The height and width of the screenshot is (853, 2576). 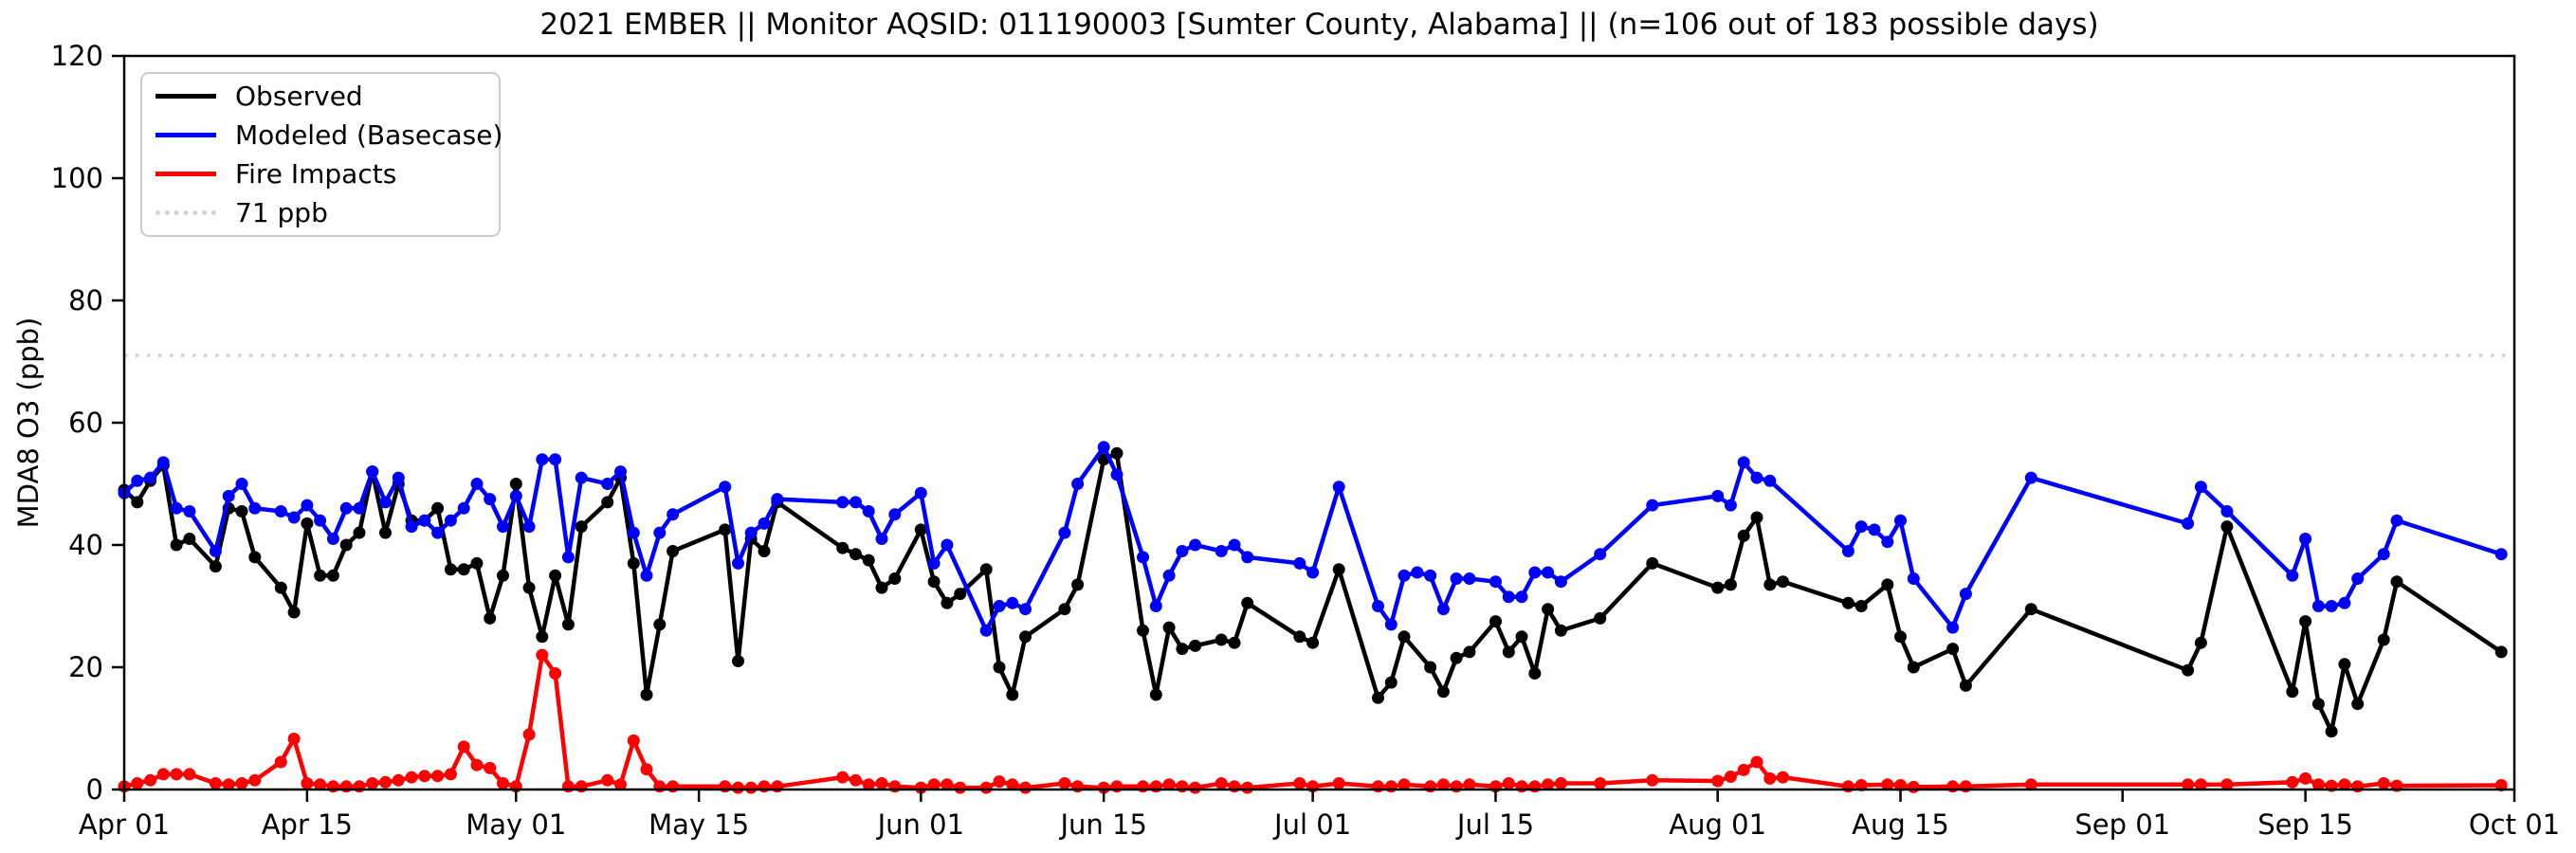 I want to click on x-tick-label: Apr 15, so click(x=307, y=824).